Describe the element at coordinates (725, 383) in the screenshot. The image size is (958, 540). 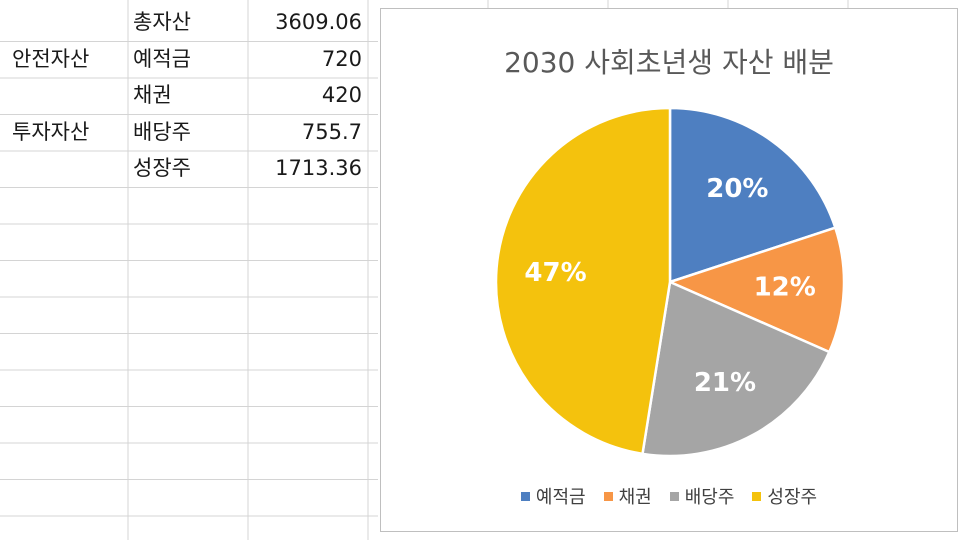
I see `data-label: 21%` at that location.